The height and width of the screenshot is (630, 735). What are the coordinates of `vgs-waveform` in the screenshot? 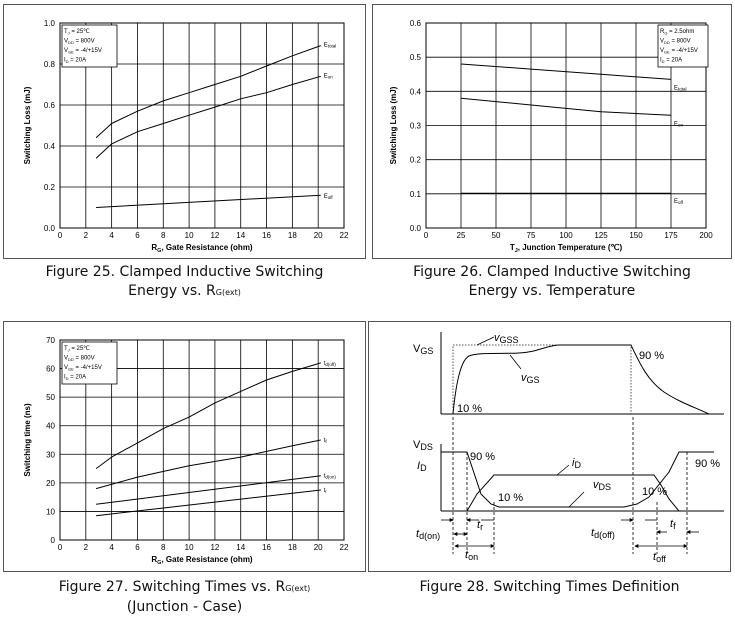 It's located at (581, 379).